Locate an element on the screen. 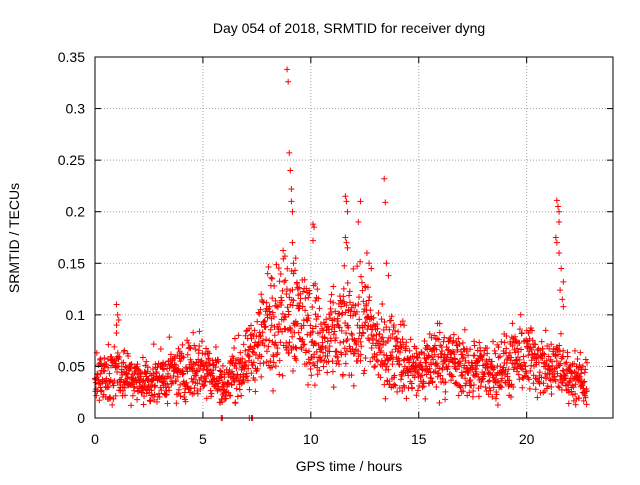 The image size is (640, 485). x-tick-labels: 0 5 10 15 20 is located at coordinates (313, 439).